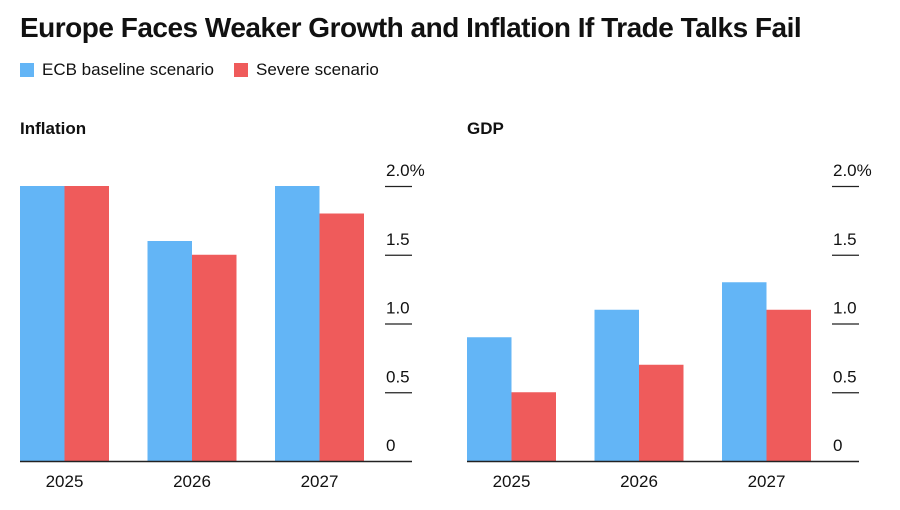  I want to click on gdp-bar-2026-severe, so click(661, 412).